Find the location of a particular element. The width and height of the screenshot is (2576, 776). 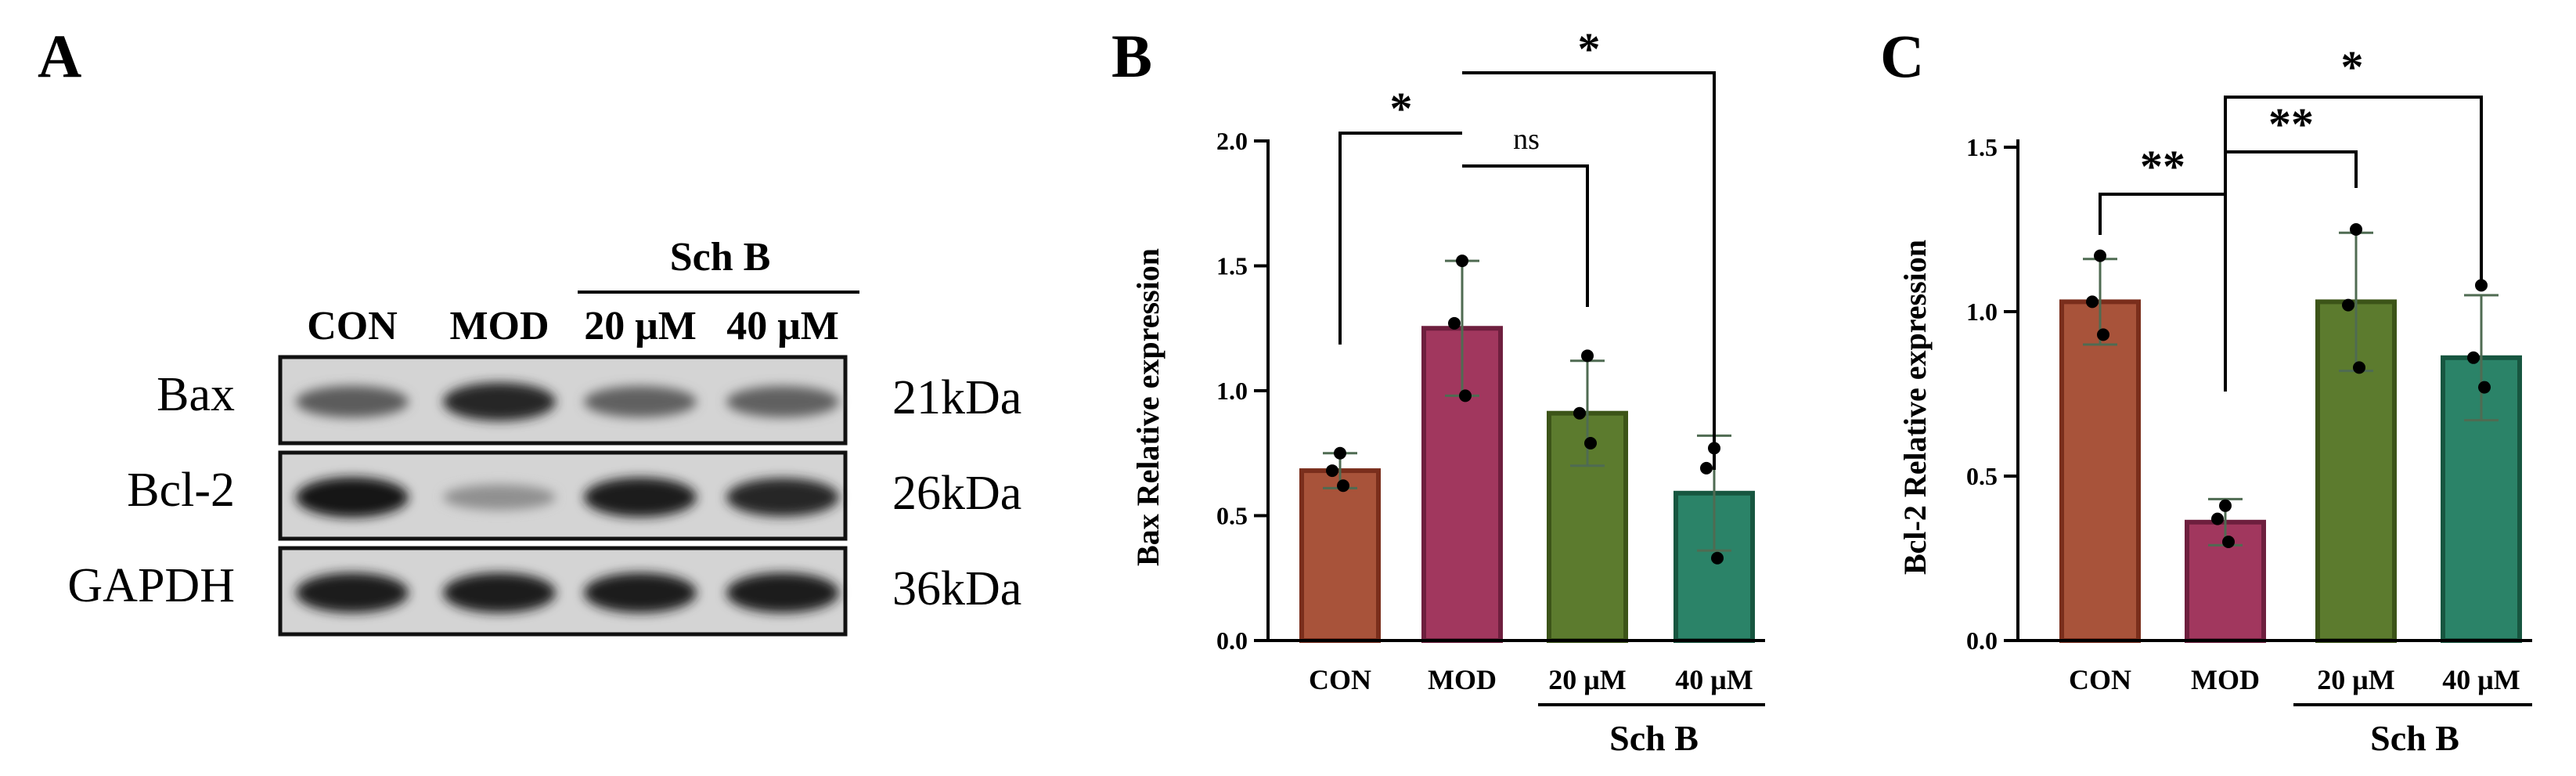

blot-protein-label-bax: Bax is located at coordinates (196, 394).